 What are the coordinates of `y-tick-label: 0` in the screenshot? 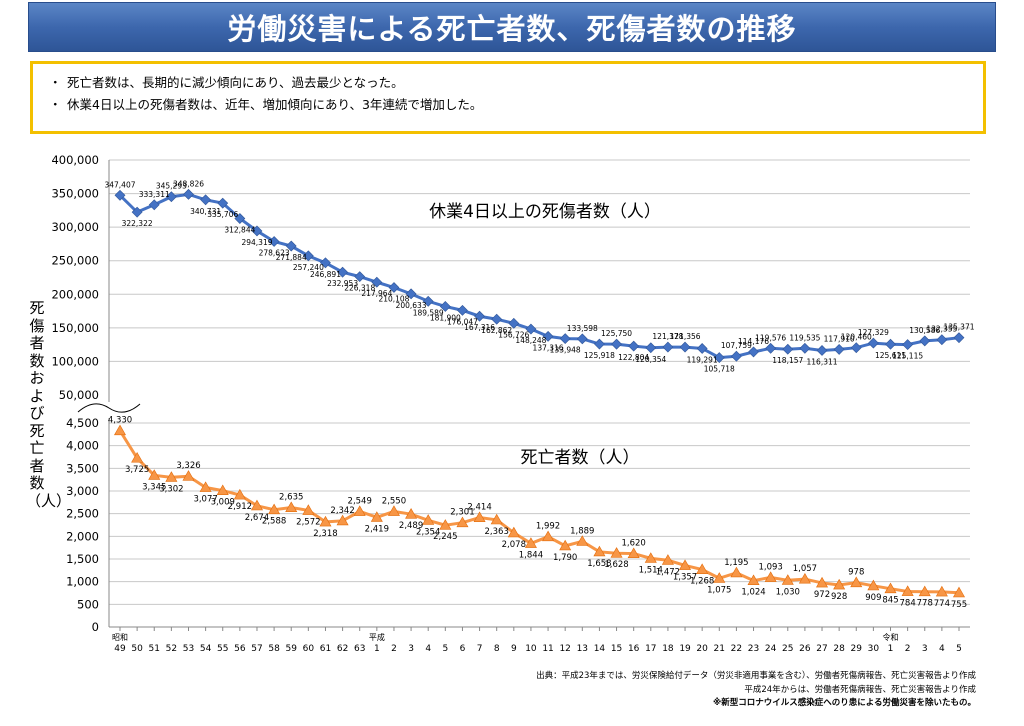 It's located at (95, 627).